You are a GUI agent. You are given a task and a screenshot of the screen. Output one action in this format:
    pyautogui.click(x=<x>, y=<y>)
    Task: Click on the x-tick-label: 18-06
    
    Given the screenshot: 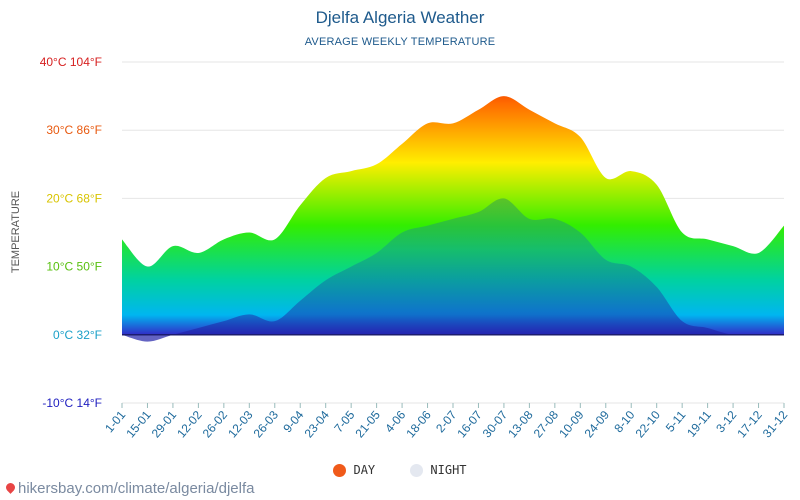 What is the action you would take?
    pyautogui.click(x=418, y=424)
    